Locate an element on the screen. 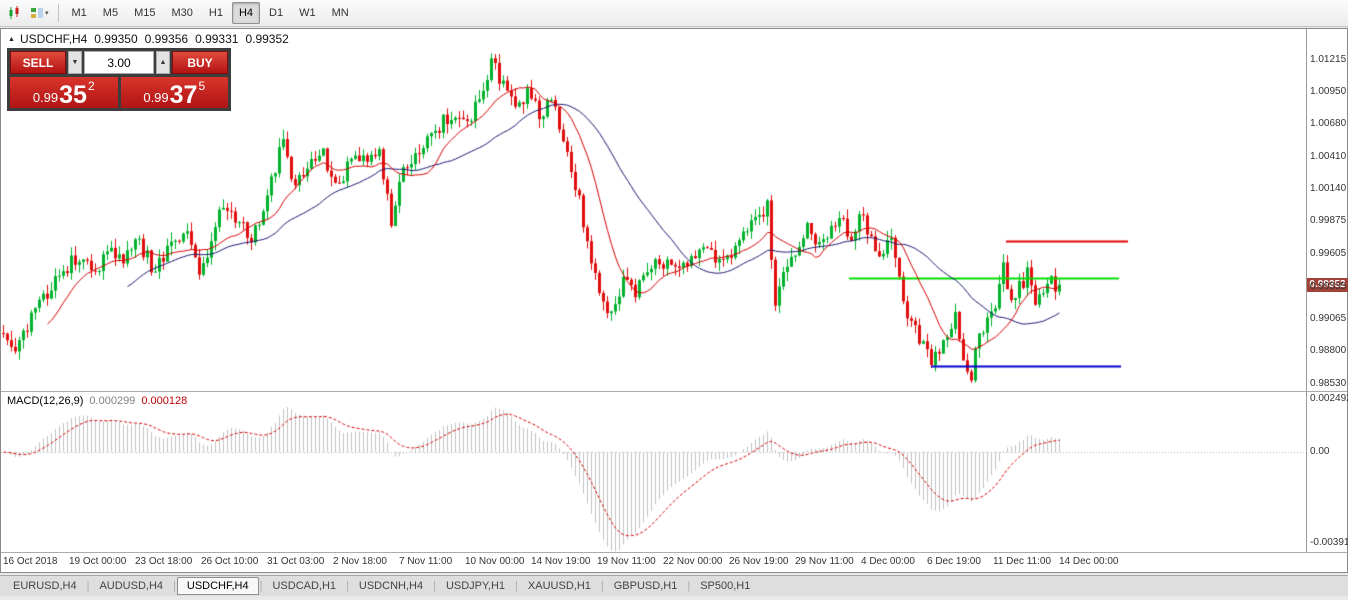 This screenshot has height=600, width=1348. time-axis-label: 6 Dec 19:00 is located at coordinates (954, 561).